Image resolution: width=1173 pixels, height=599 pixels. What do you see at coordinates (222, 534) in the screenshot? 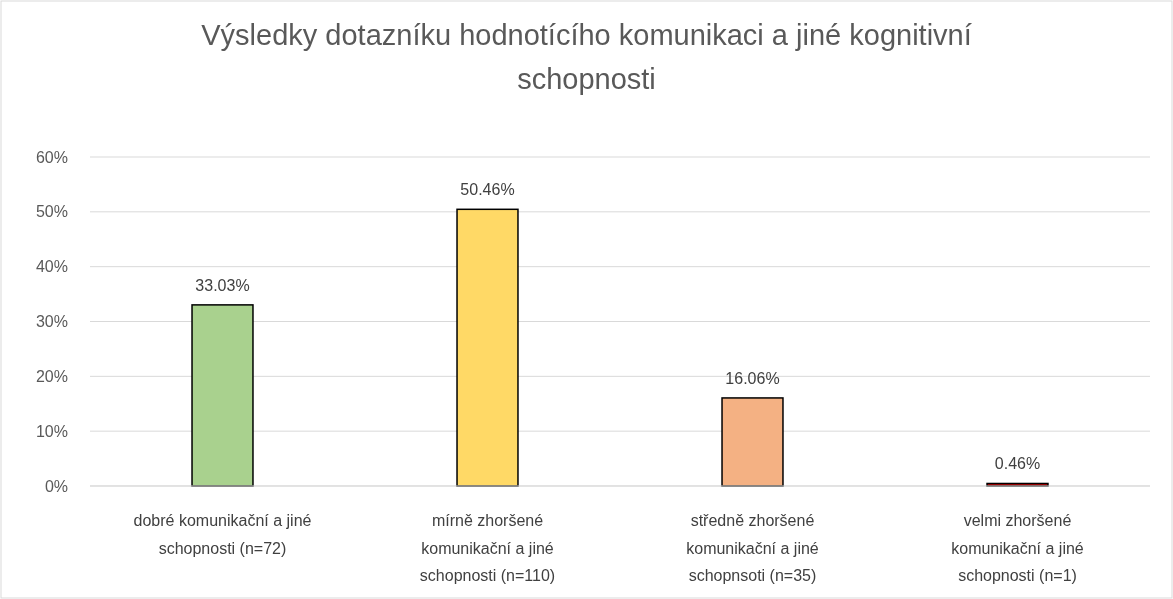
I see `x-tick-label: dobré komunikační a jiné schopnosti (n=72)` at bounding box center [222, 534].